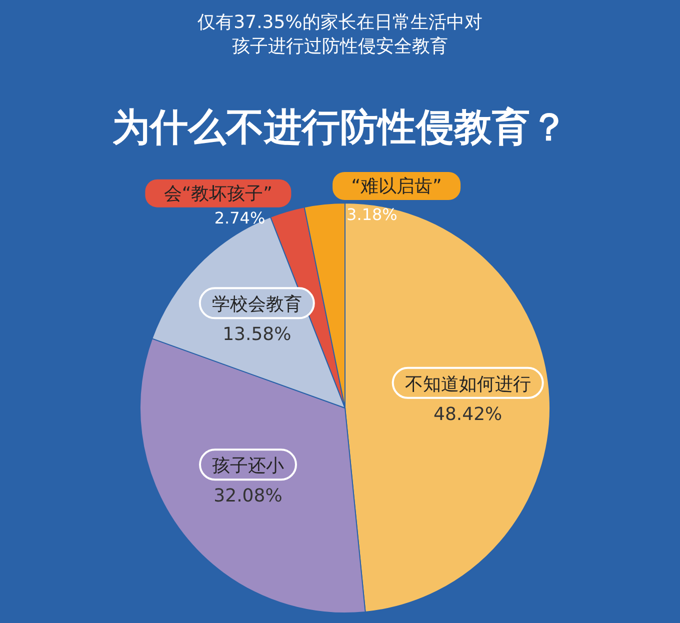 The height and width of the screenshot is (623, 680). I want to click on slice-label: 不知道如何进行, so click(467, 384).